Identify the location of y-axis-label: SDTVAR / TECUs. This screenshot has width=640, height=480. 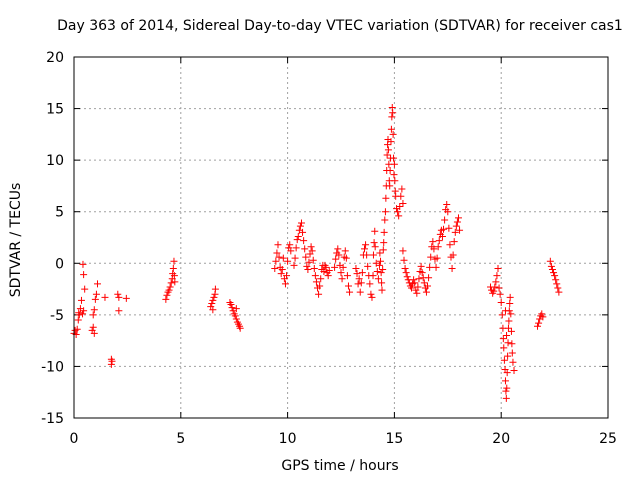
(16, 240).